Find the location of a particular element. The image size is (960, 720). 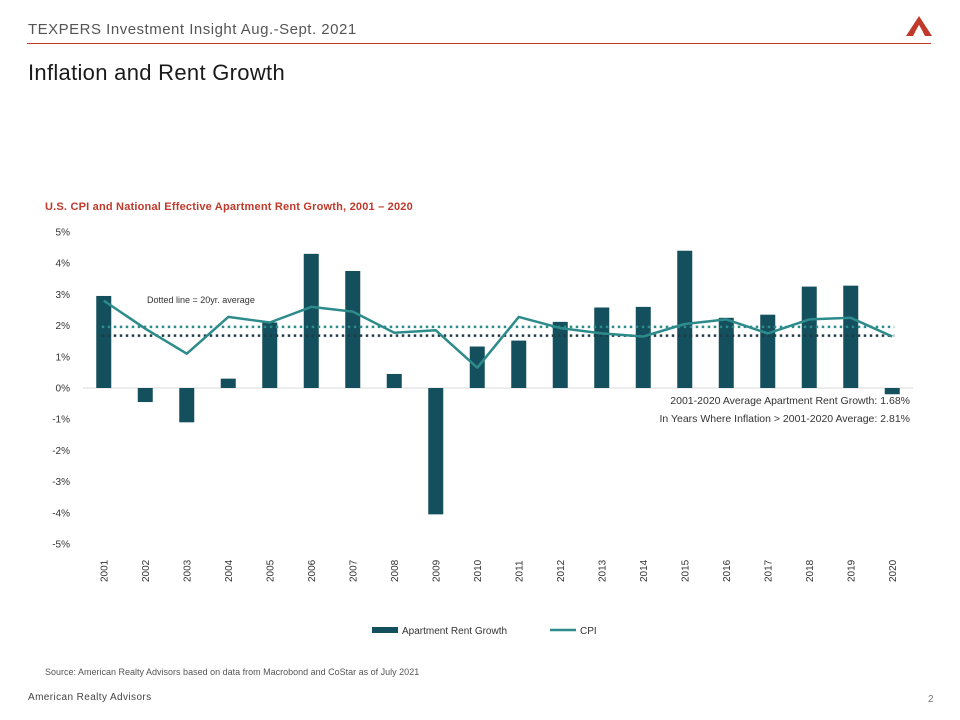

footer-company: American Realty Advisors is located at coordinates (90, 697).